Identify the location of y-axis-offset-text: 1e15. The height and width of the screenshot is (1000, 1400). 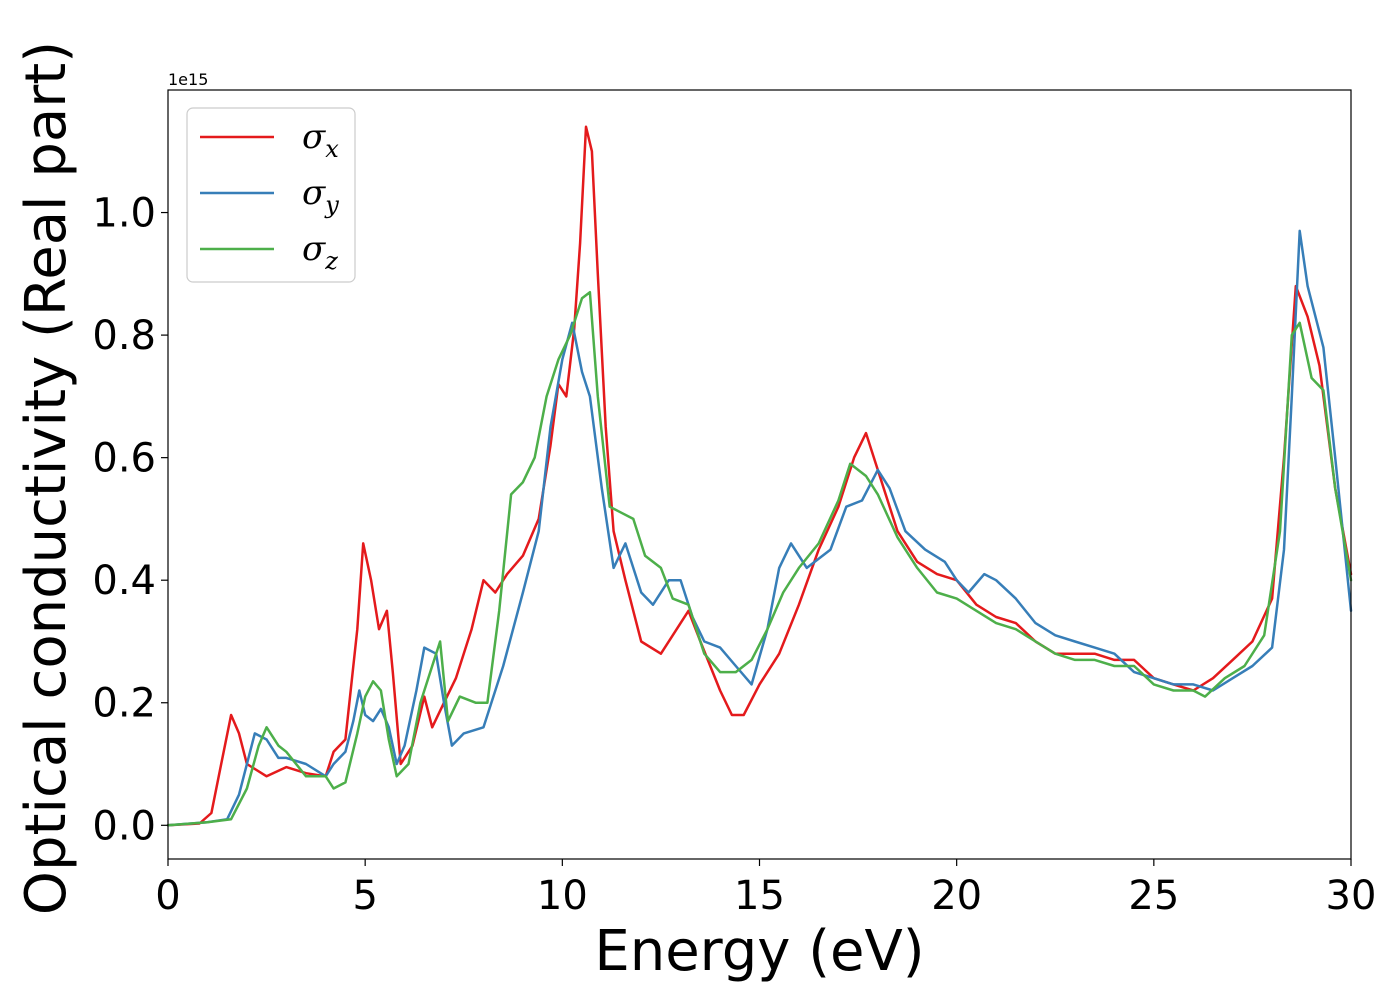
(188, 79).